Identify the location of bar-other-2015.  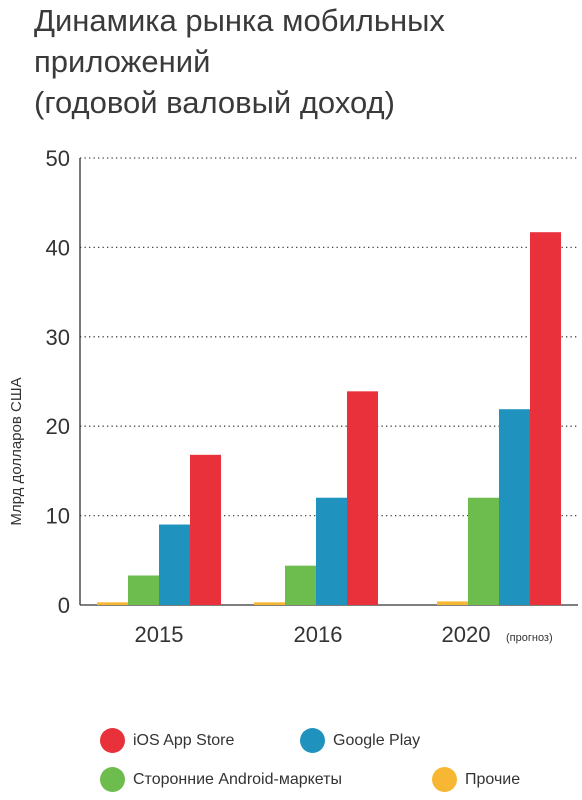
(112, 603).